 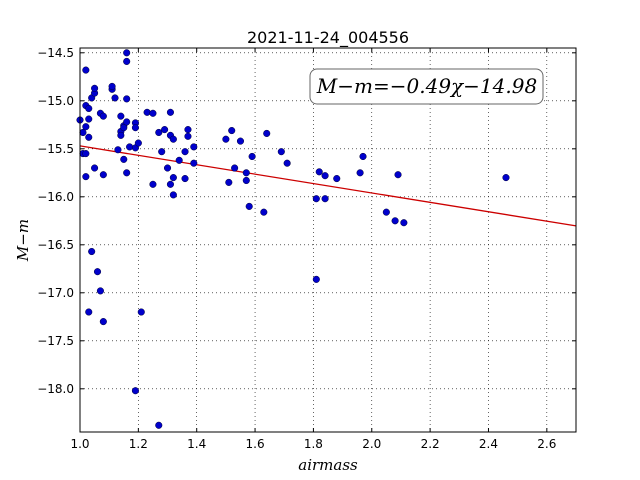 What do you see at coordinates (488, 444) in the screenshot?
I see `x-tick-label: 2.4` at bounding box center [488, 444].